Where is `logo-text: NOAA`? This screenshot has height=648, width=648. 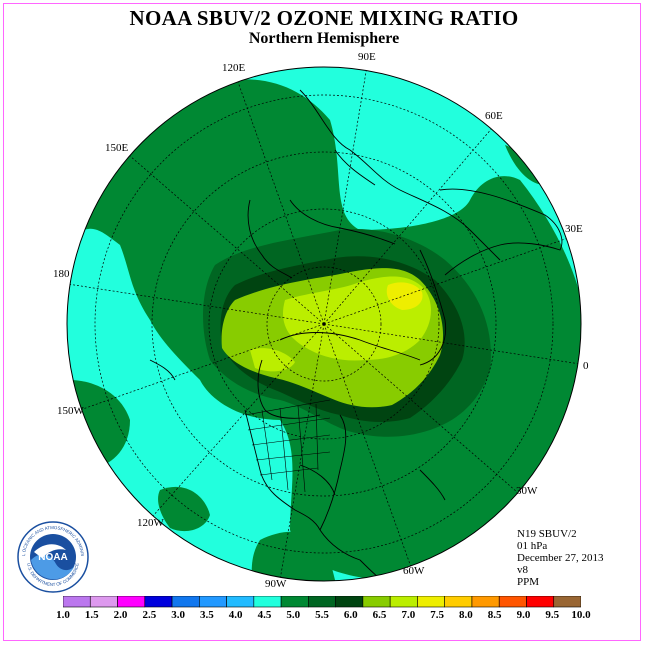
logo-text: NOAA is located at coordinates (52, 557).